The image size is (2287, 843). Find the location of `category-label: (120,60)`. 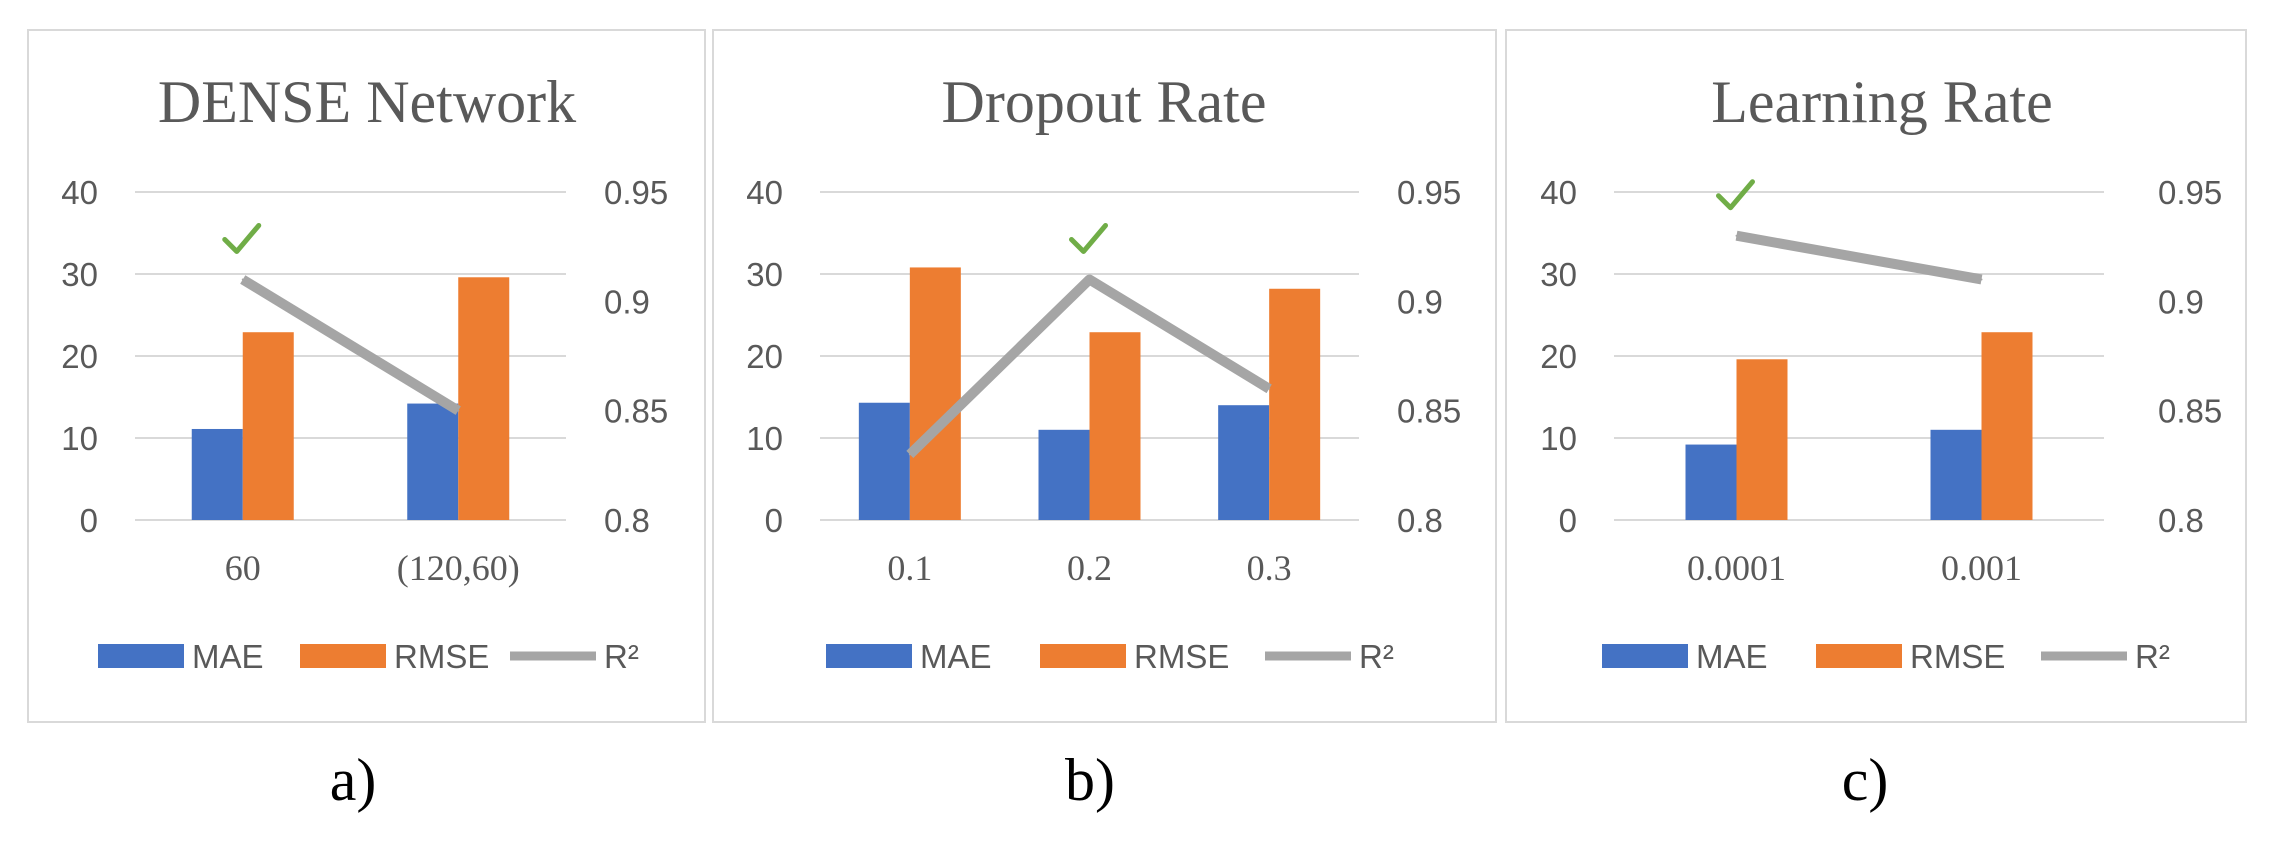

category-label: (120,60) is located at coordinates (458, 568).